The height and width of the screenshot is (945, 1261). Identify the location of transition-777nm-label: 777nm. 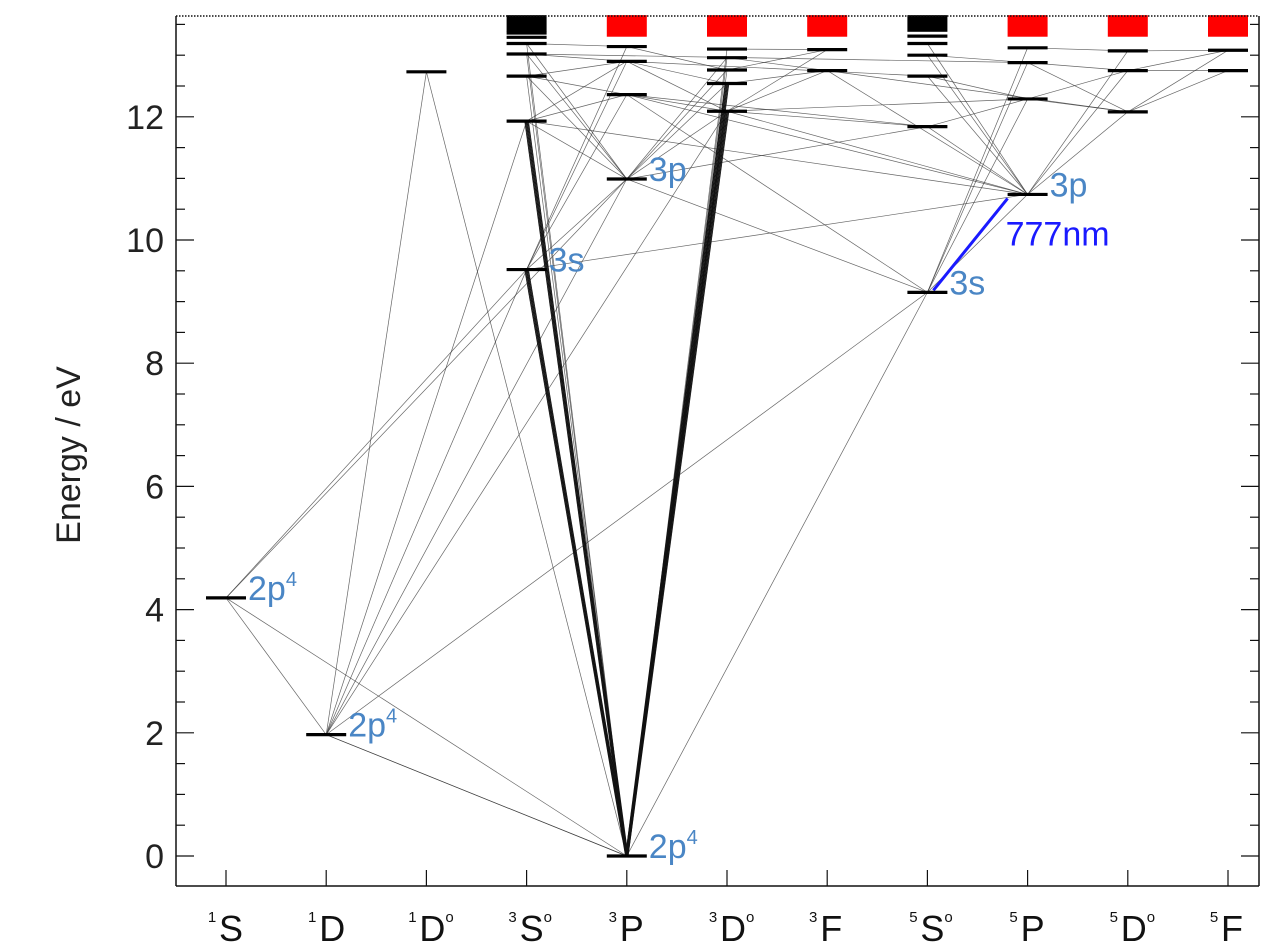
(1058, 234).